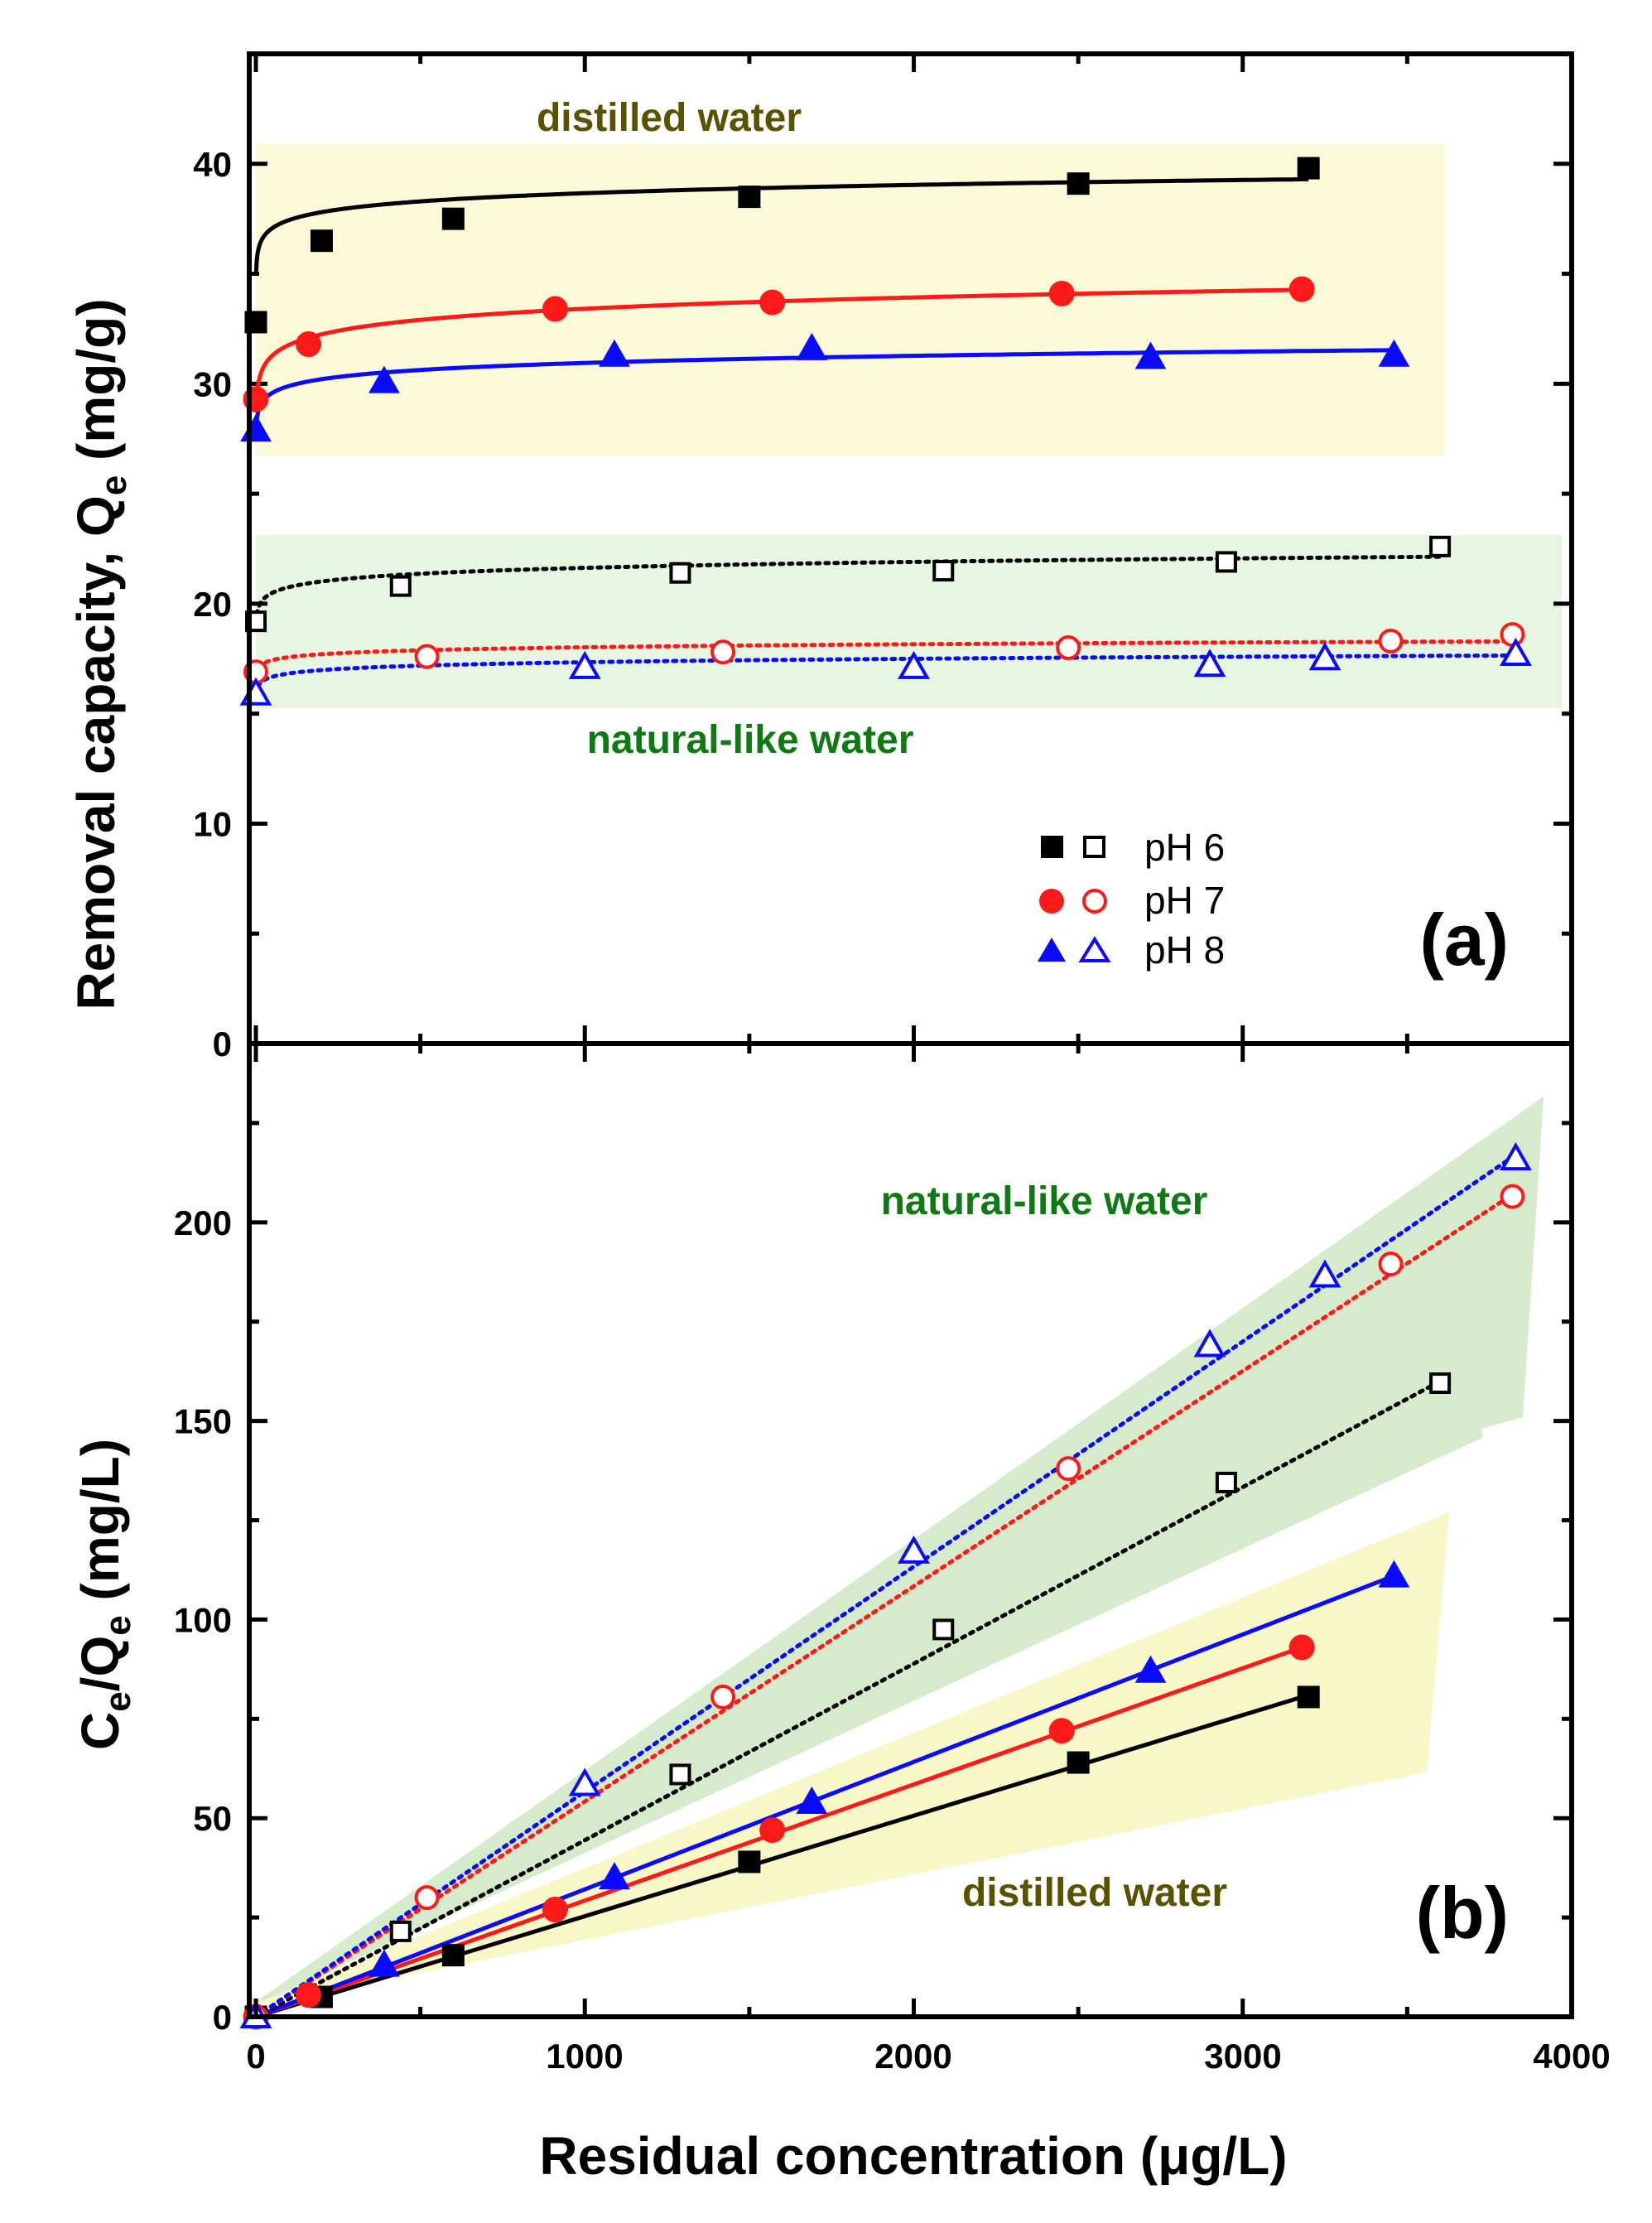  Describe the element at coordinates (1094, 1893) in the screenshot. I see `annotation-distilled-water-b: distilled water` at that location.